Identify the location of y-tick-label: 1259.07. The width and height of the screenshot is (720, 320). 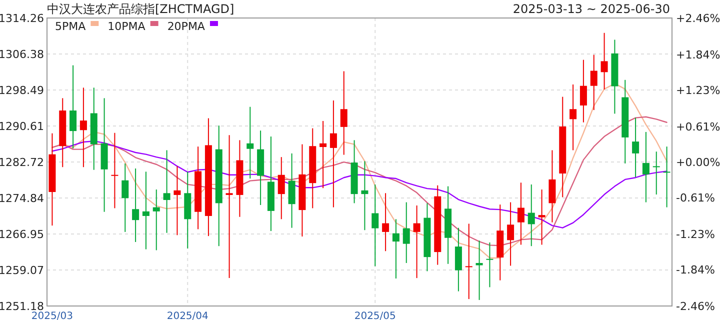
(22, 270).